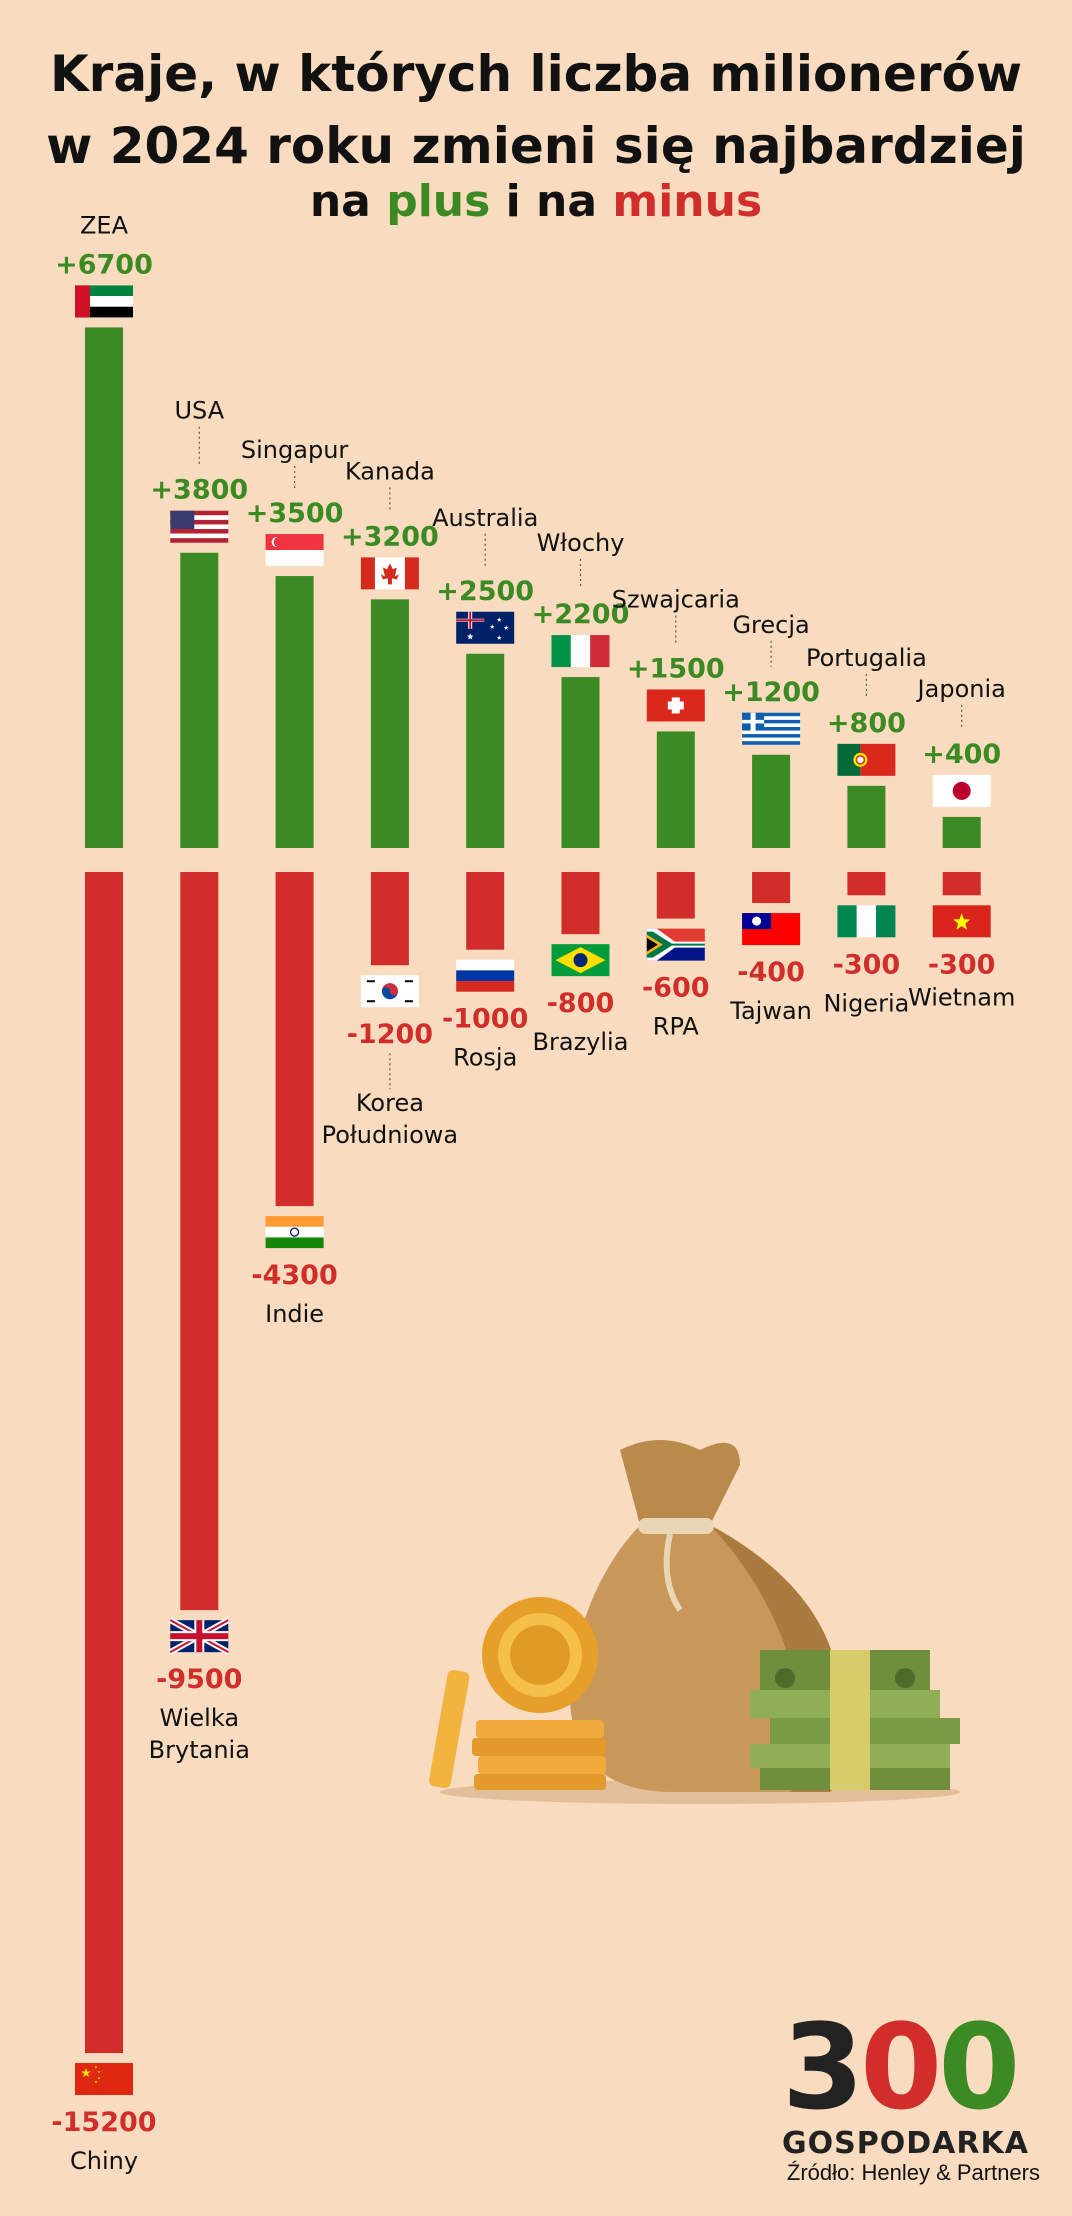 The height and width of the screenshot is (2216, 1072). What do you see at coordinates (199, 411) in the screenshot?
I see `country-name: USA` at bounding box center [199, 411].